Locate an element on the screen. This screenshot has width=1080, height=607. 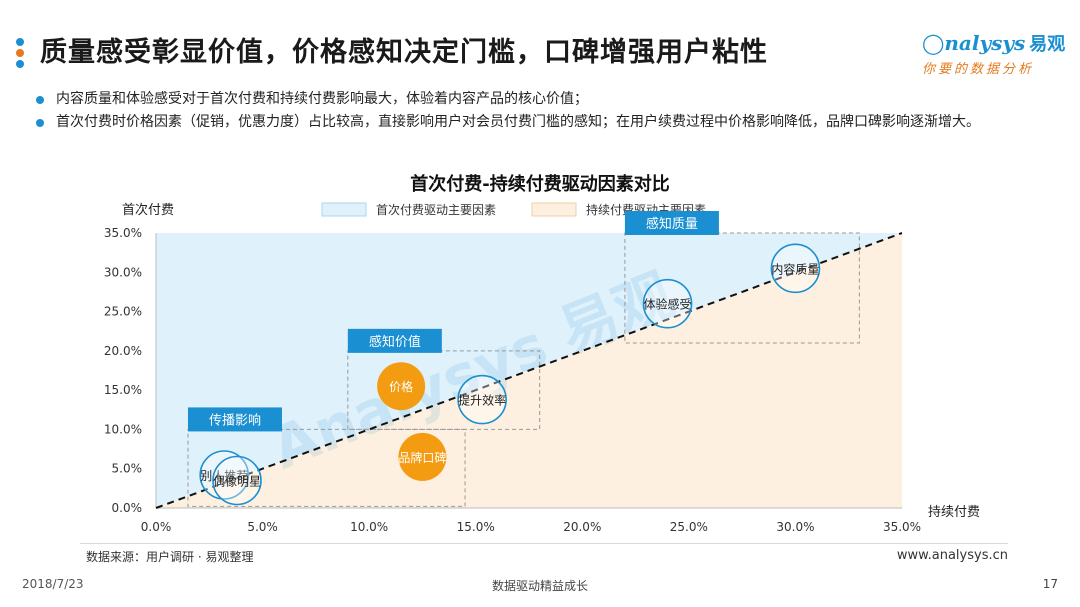
y-tick-label: 5.0% is located at coordinates (127, 469).